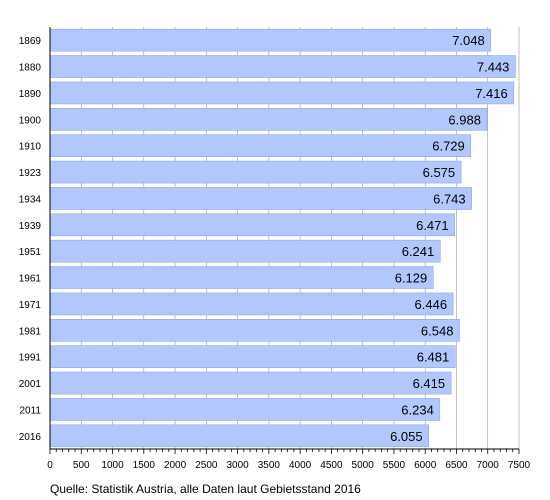 Image resolution: width=550 pixels, height=500 pixels. Describe the element at coordinates (30, 173) in the screenshot. I see `category-label: 1923` at that location.